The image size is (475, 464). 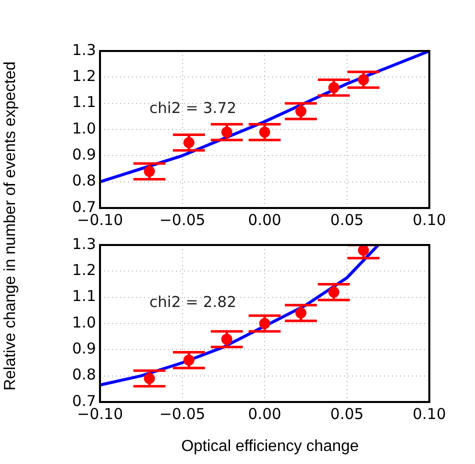 I want to click on x-axis-title: Optical efficiency change, so click(x=270, y=447).